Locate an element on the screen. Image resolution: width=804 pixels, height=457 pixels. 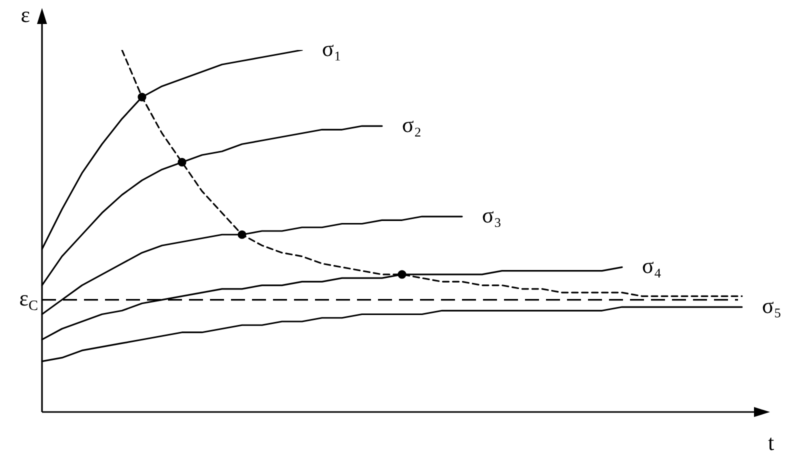
y-axis-title: ε is located at coordinates (25, 14).